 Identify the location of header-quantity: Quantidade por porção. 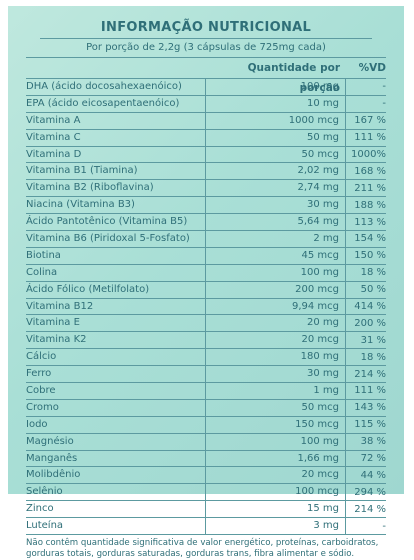
(293, 78).